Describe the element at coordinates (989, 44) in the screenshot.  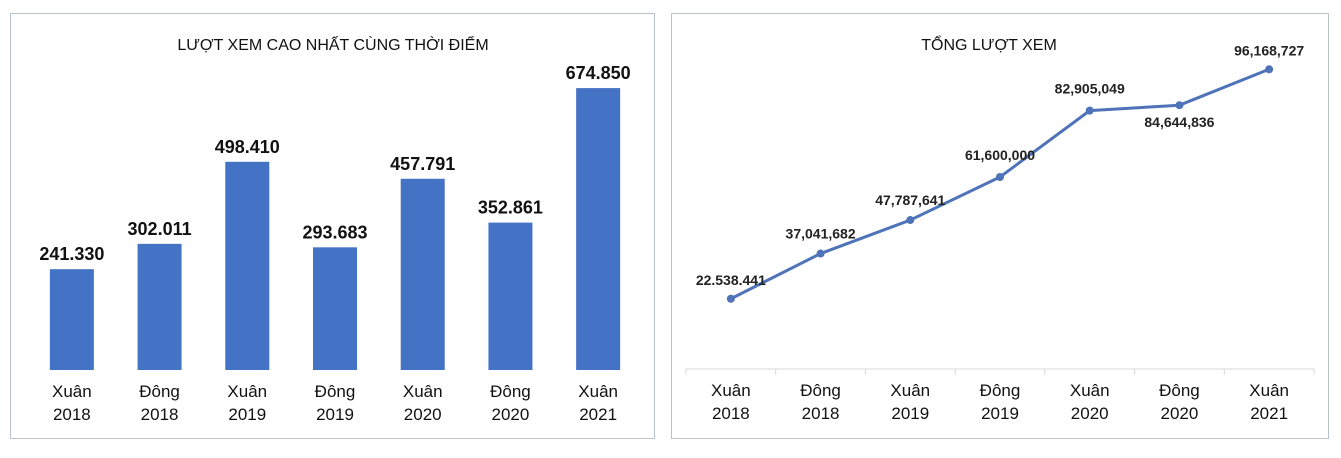
I see `line-chart-title: TỔNG LƯỢT XEM` at that location.